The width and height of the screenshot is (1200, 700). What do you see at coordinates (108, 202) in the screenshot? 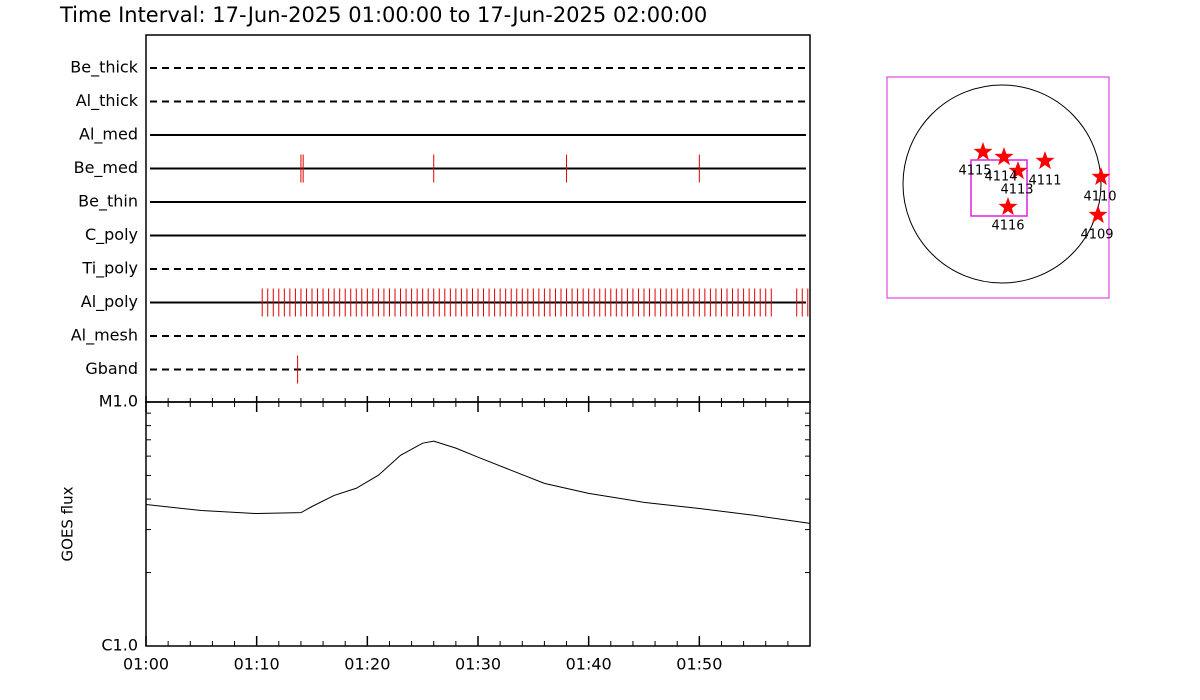
I see `row-label: Be_thin` at bounding box center [108, 202].